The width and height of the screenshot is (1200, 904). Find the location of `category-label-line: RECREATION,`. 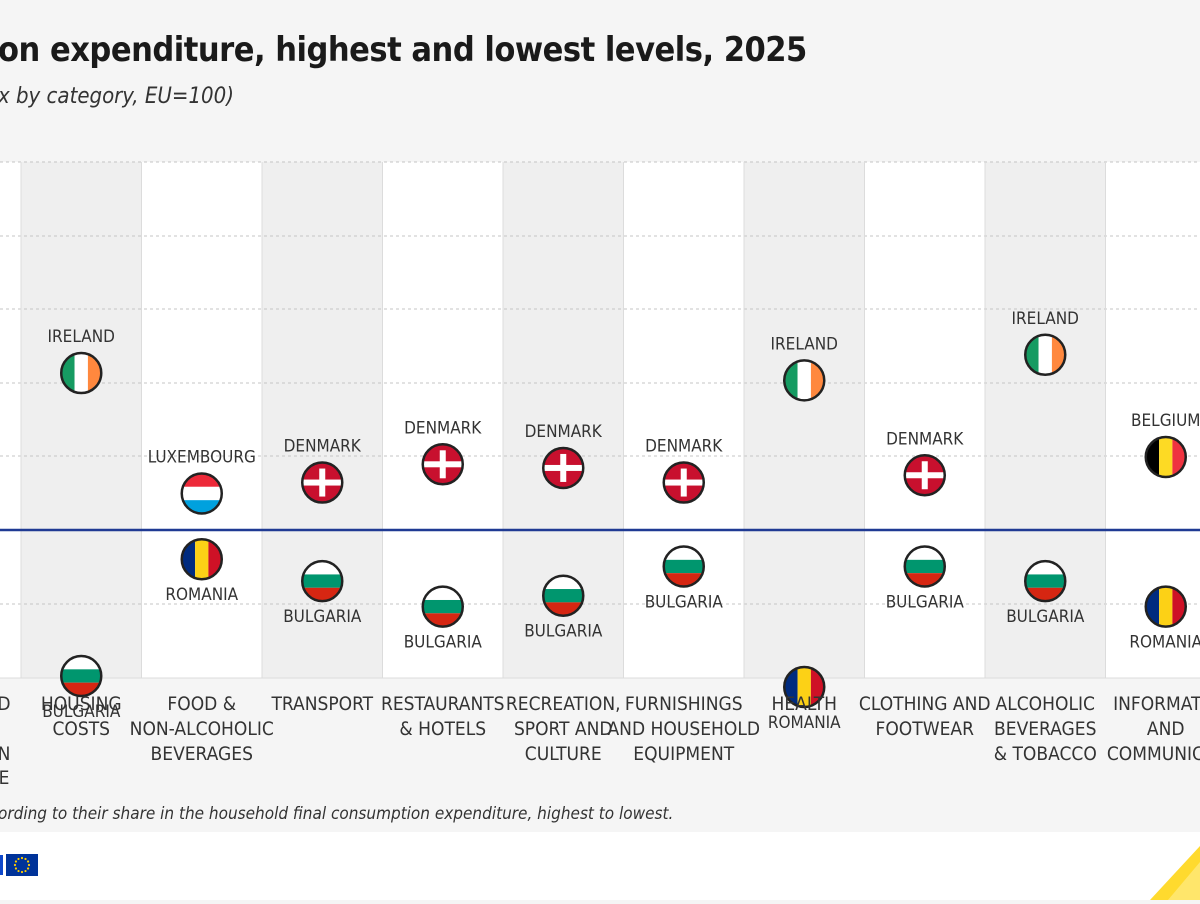

category-label-line: RECREATION, is located at coordinates (563, 704).